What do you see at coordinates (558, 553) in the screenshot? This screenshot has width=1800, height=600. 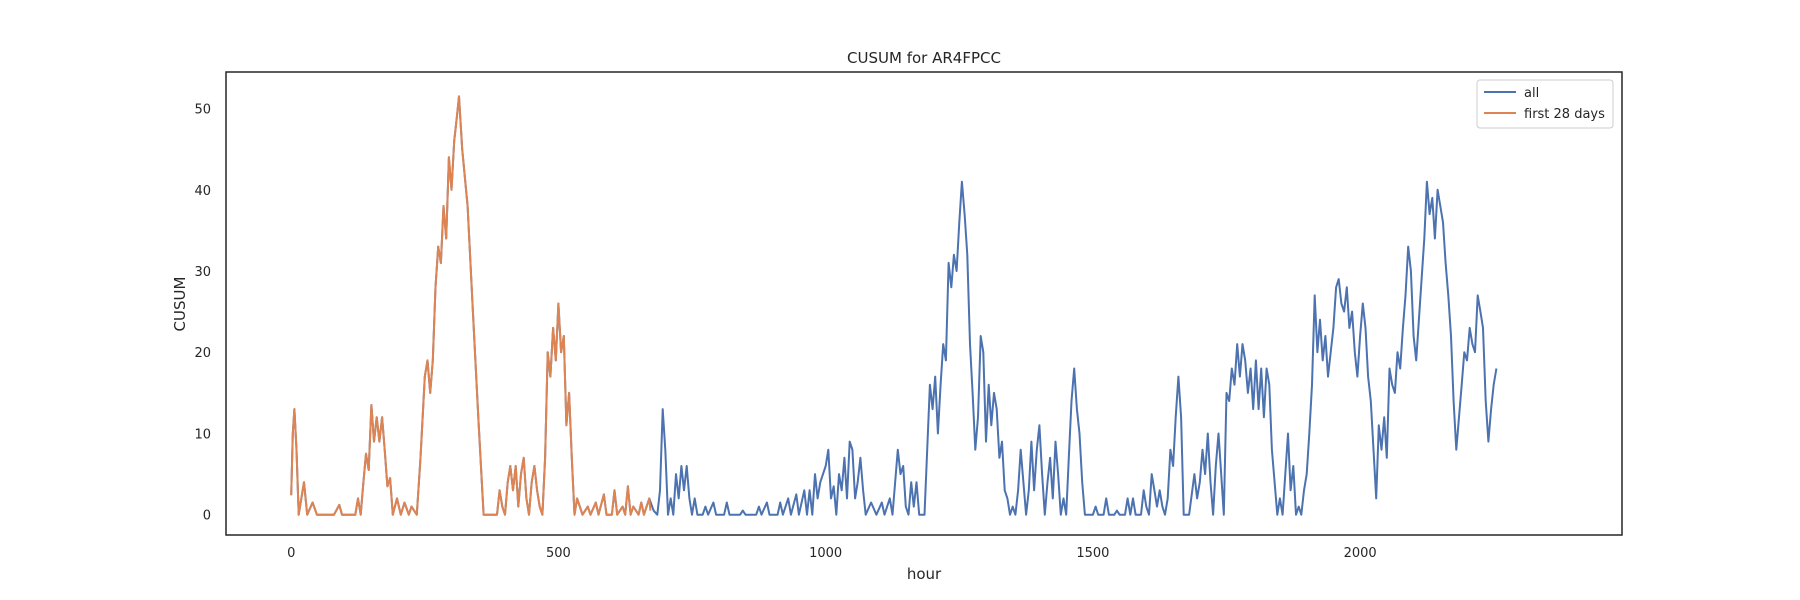 I see `x-tick-label: 500` at bounding box center [558, 553].